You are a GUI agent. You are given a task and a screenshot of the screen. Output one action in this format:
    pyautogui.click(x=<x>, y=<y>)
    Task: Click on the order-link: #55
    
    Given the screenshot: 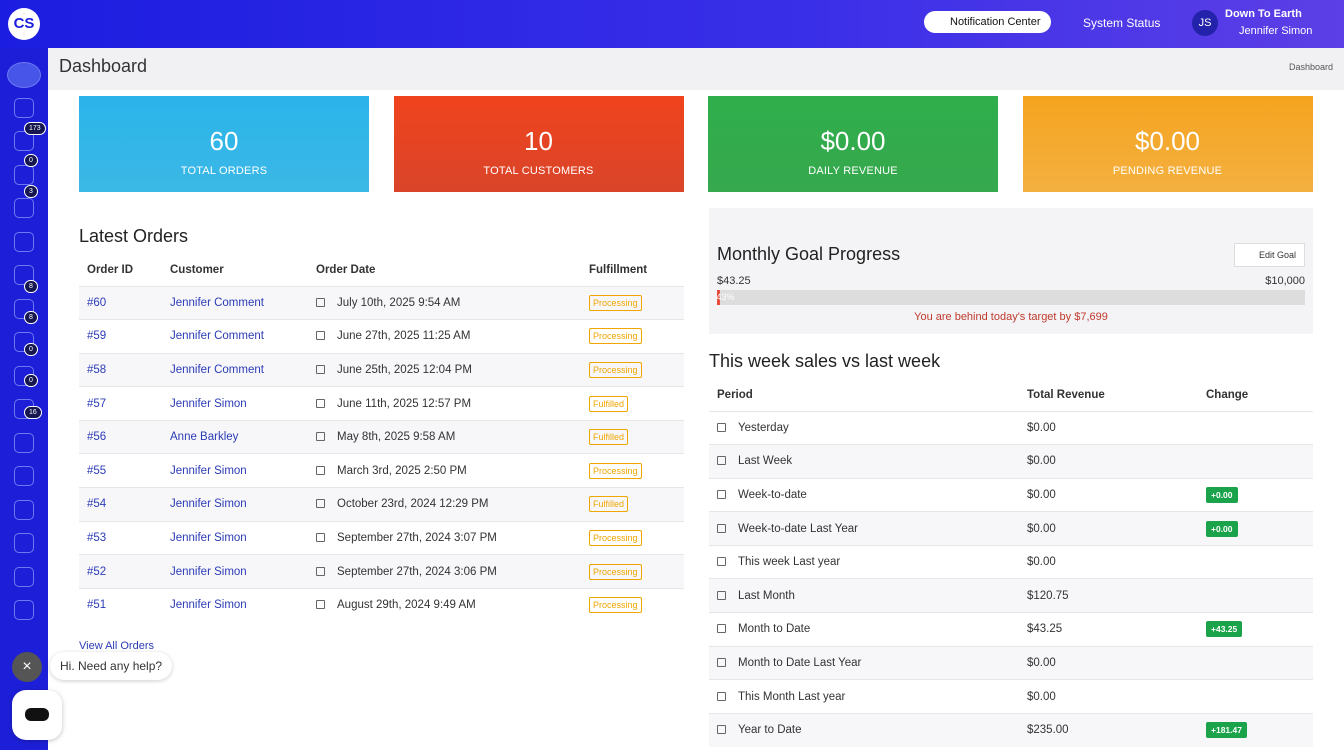 What is the action you would take?
    pyautogui.click(x=97, y=470)
    